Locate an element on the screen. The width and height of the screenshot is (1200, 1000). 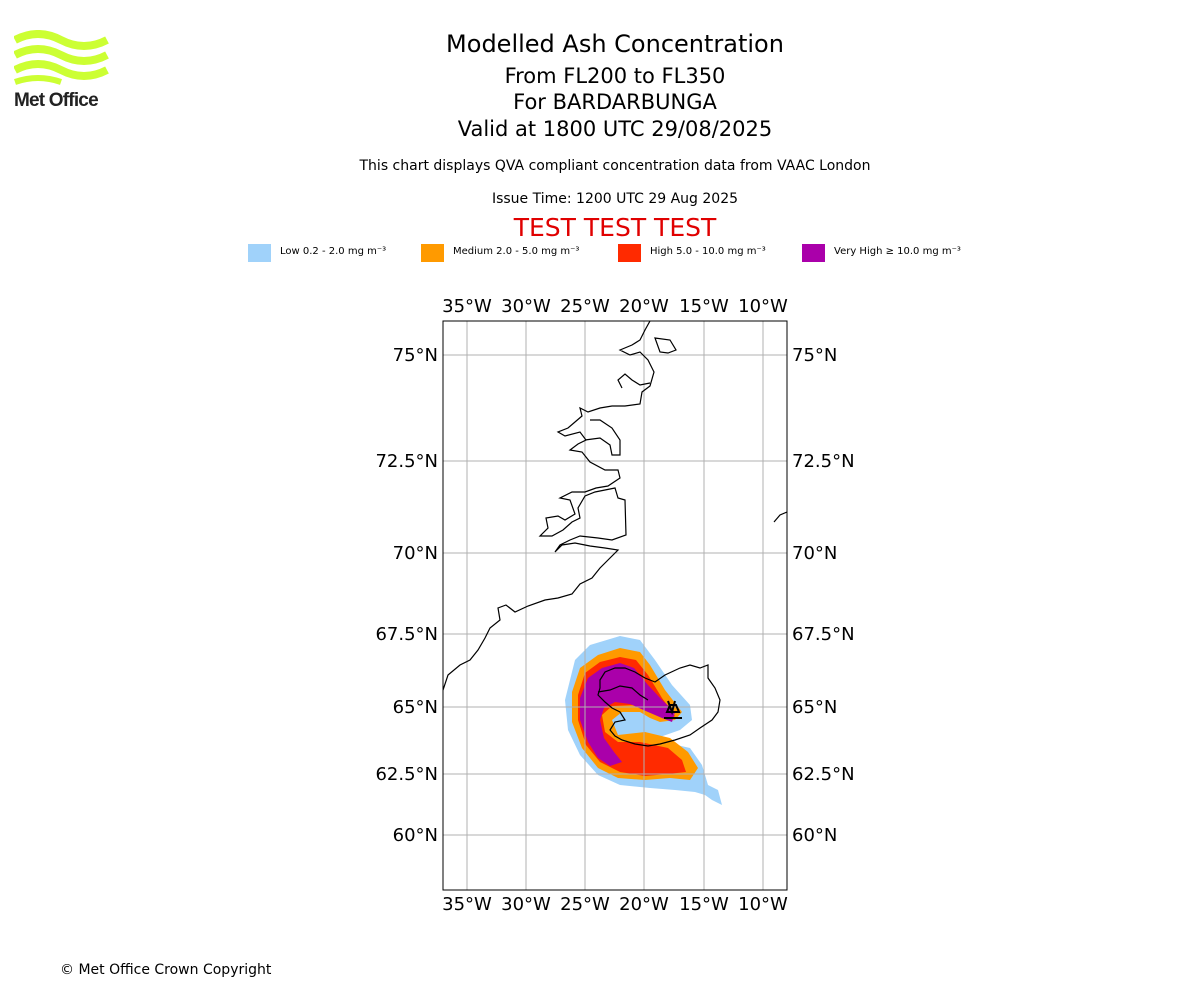
legend-swatch-low is located at coordinates (259, 253).